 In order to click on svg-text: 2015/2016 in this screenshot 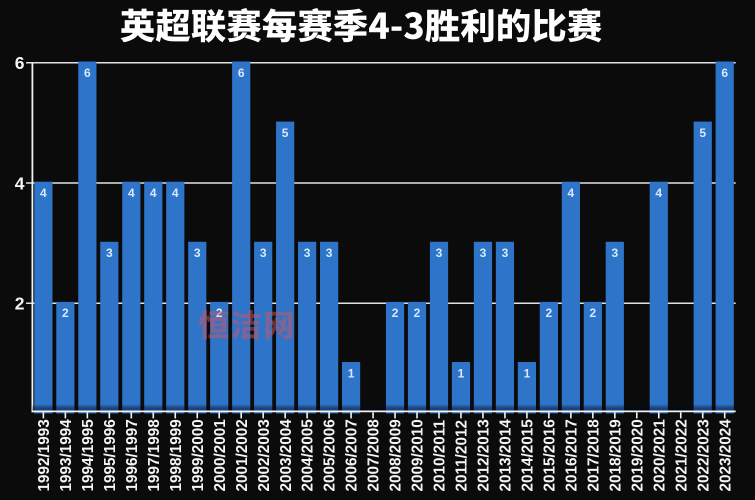, I will do `click(549, 455)`.